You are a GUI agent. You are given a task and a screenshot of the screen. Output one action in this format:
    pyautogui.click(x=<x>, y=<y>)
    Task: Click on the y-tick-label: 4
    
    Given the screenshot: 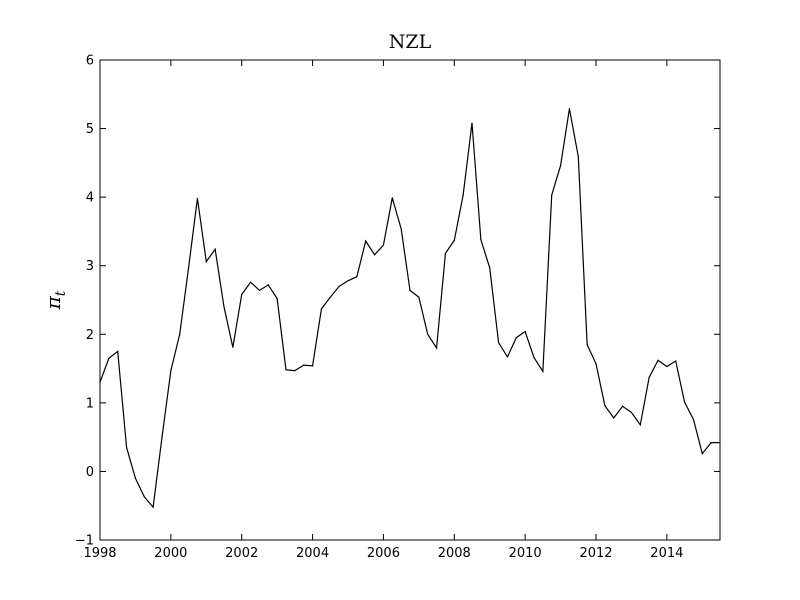 What is the action you would take?
    pyautogui.click(x=90, y=198)
    